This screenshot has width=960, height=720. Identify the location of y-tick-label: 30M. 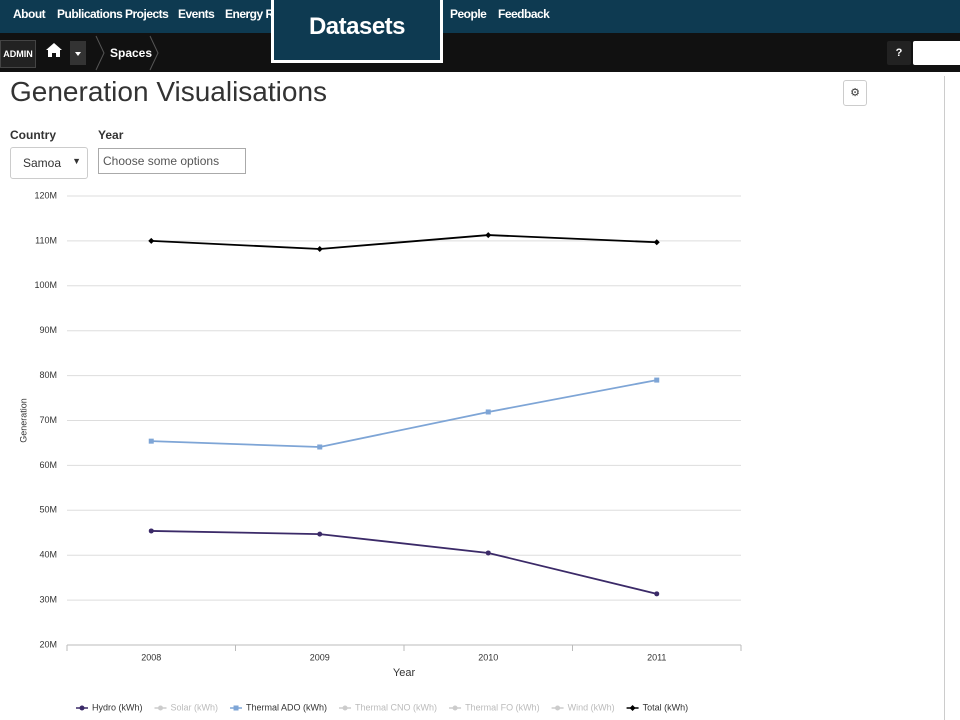
(48, 599).